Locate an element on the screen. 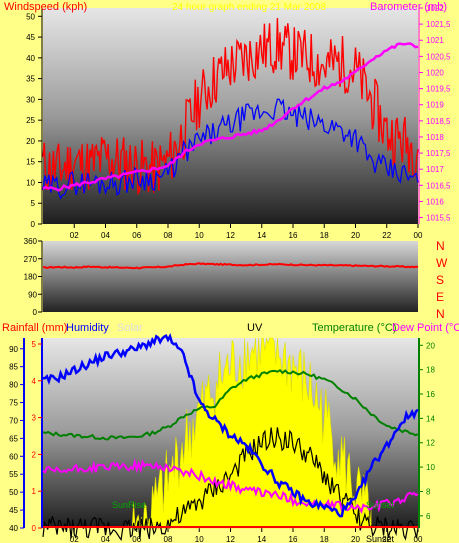 The image size is (459, 543). baro-right-tick-label: 1018 is located at coordinates (435, 137).